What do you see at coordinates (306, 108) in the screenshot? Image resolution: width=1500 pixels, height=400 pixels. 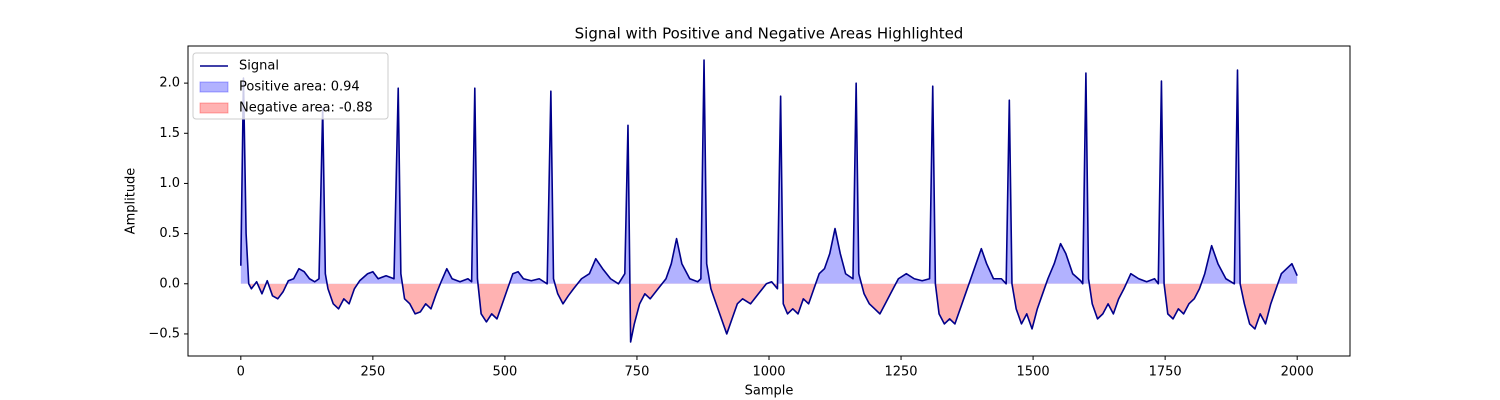 I see `legend-label: Negative area: -0.88` at bounding box center [306, 108].